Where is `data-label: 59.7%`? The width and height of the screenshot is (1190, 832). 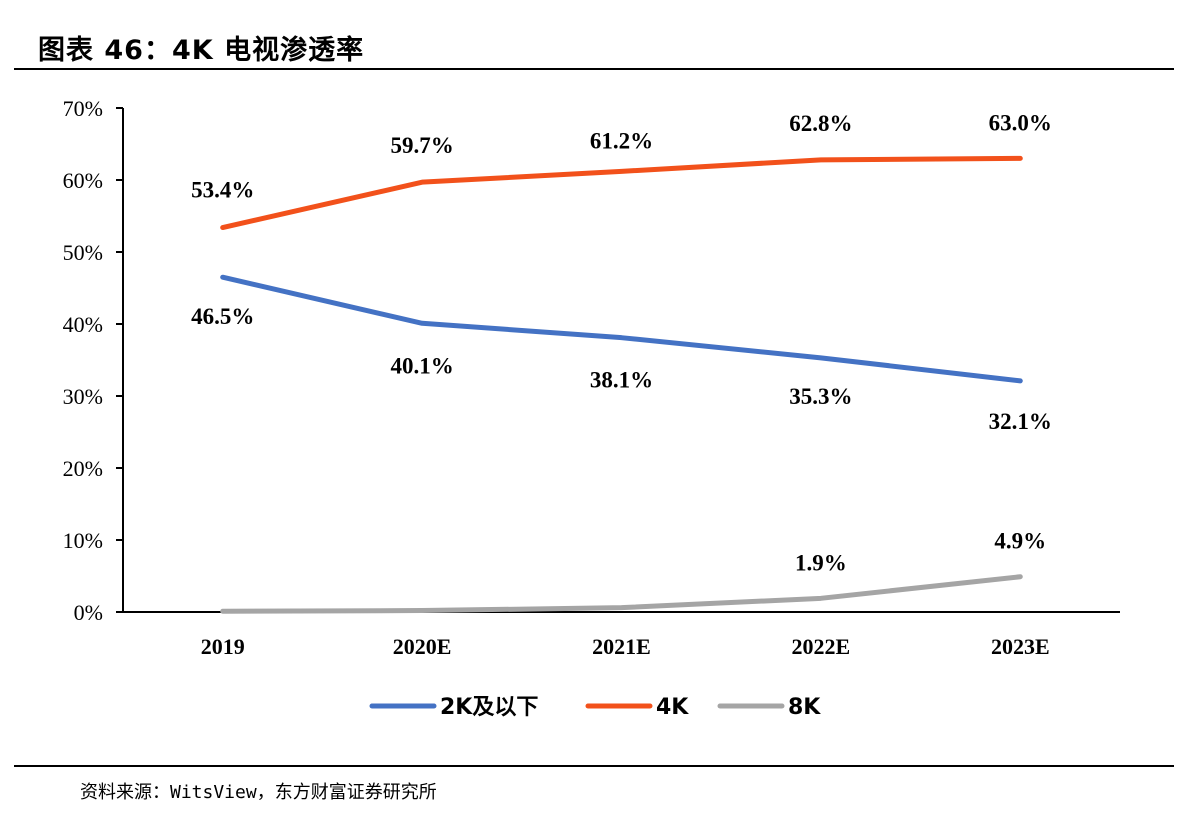
data-label: 59.7% is located at coordinates (421, 145).